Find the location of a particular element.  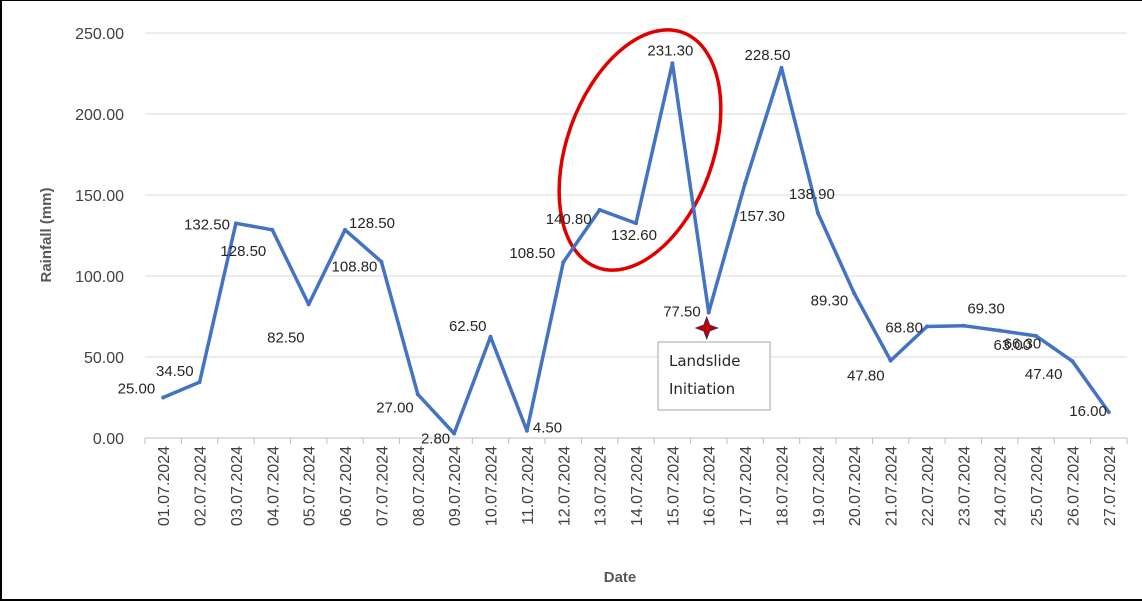

data-label: 69.30 is located at coordinates (986, 309).